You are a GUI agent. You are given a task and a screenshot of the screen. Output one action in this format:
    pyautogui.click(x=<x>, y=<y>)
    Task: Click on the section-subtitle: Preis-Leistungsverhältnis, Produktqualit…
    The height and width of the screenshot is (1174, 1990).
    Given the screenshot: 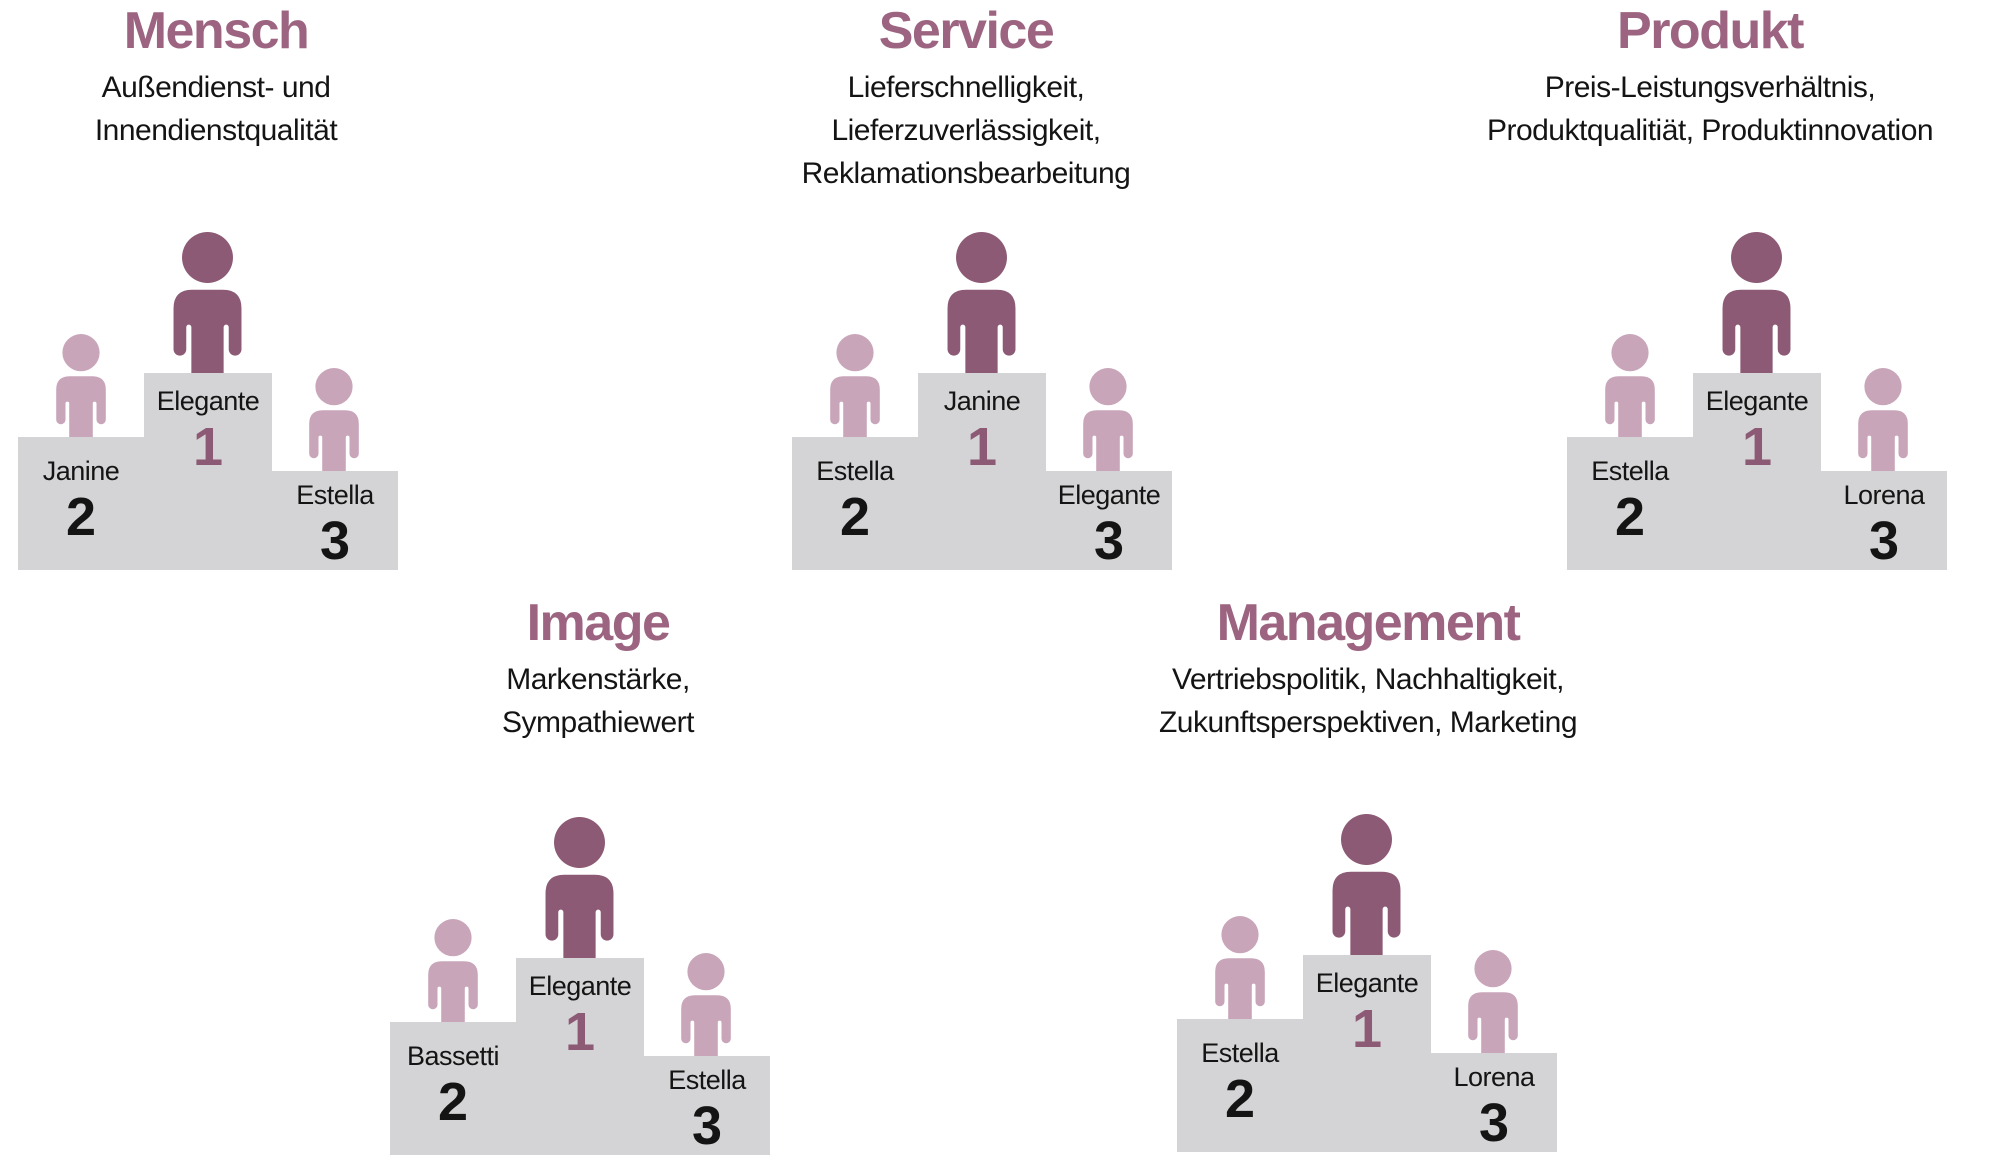 What is the action you would take?
    pyautogui.click(x=1710, y=109)
    